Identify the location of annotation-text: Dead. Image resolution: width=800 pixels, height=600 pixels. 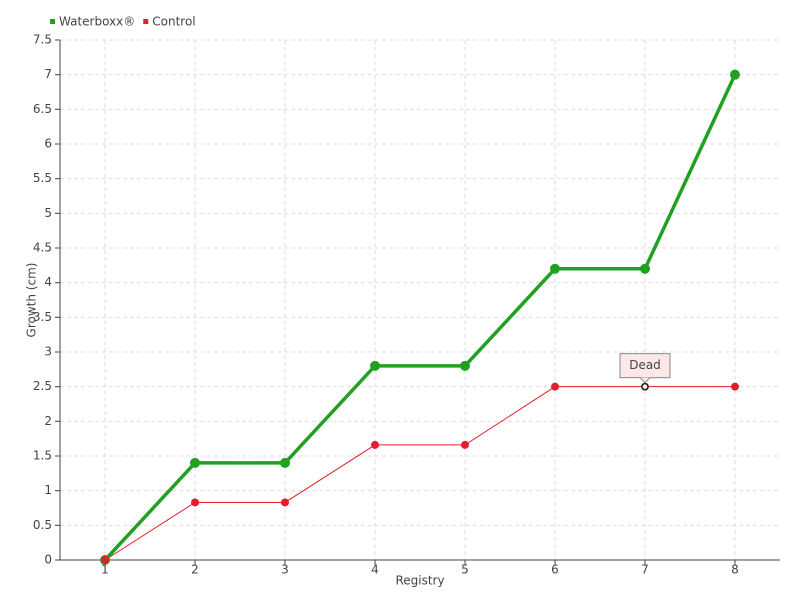
(645, 365).